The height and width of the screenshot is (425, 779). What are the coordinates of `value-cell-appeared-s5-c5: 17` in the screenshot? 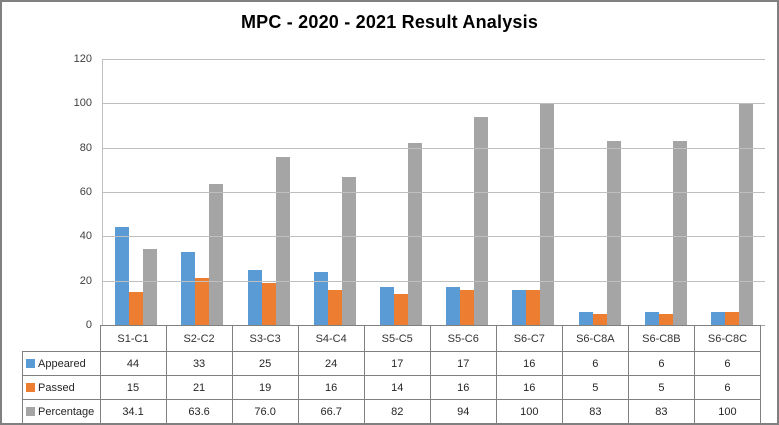 It's located at (397, 363).